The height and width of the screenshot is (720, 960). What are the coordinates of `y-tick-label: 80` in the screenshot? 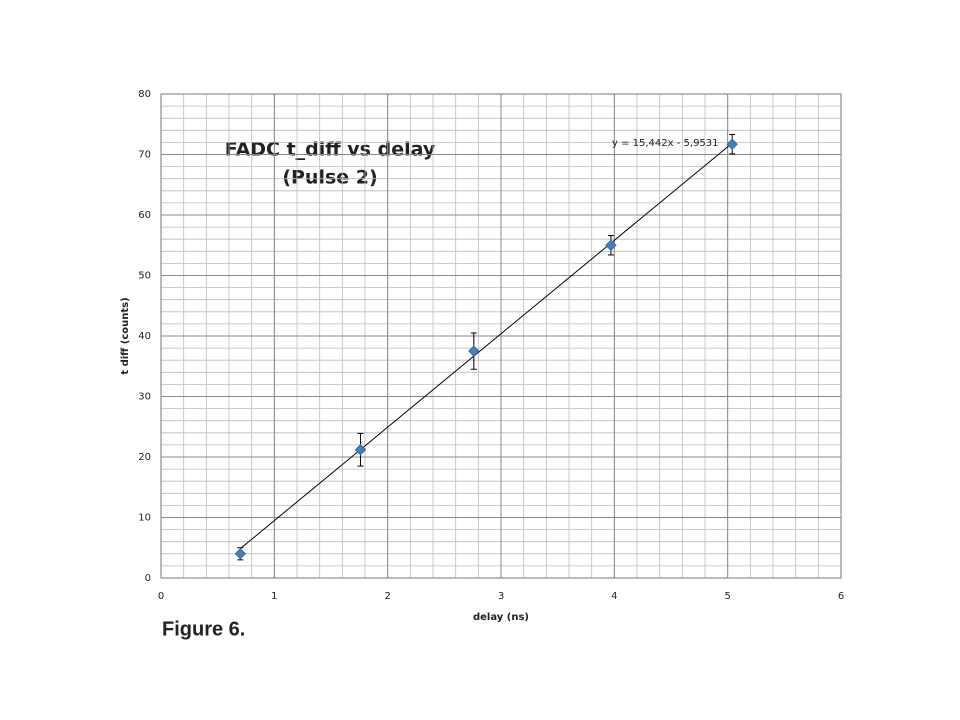 It's located at (144, 94).